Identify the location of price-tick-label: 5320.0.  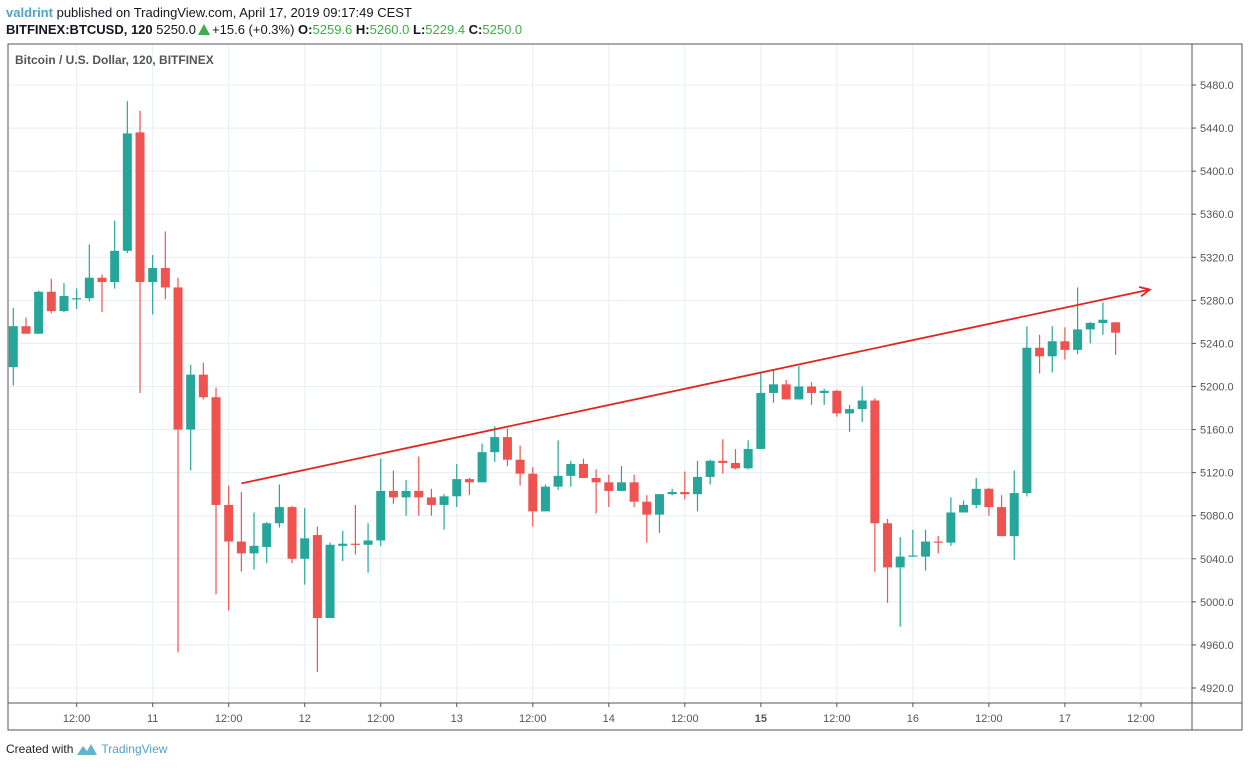
(1217, 258).